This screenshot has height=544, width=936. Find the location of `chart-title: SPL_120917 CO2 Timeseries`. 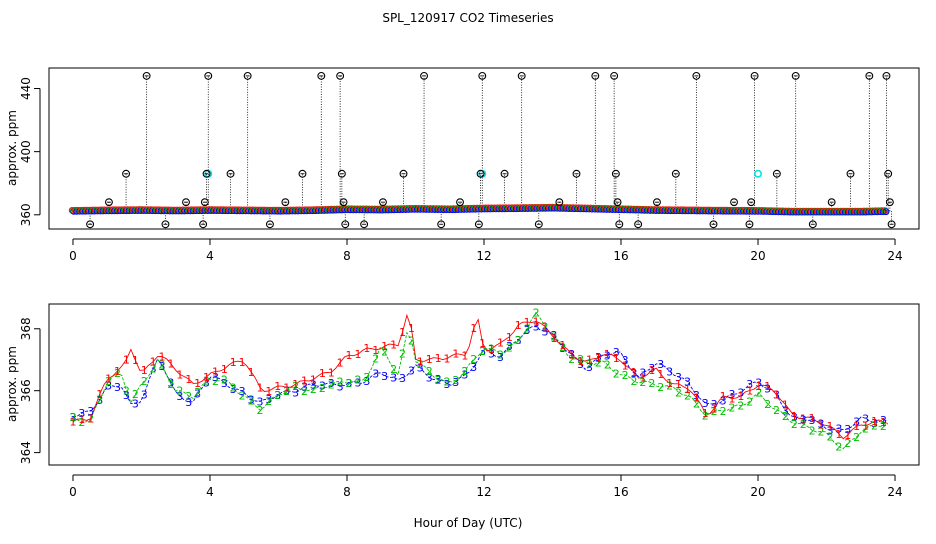

chart-title: SPL_120917 CO2 Timeseries is located at coordinates (467, 18).